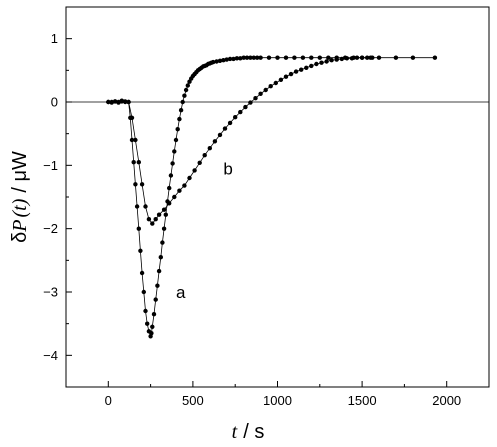  What do you see at coordinates (204, 231) in the screenshot?
I see `series-labels: ab` at bounding box center [204, 231].